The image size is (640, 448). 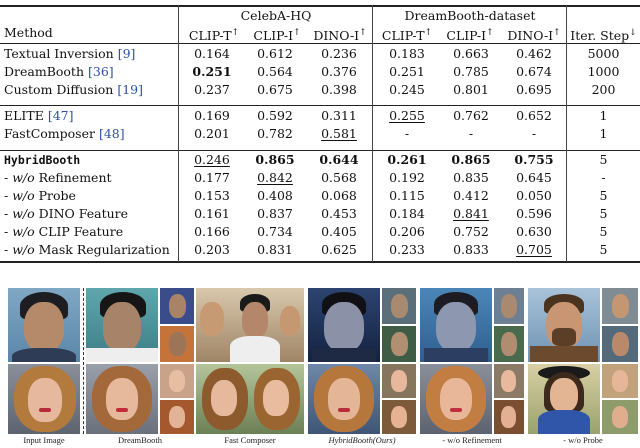 What do you see at coordinates (603, 36) in the screenshot?
I see `iter-step-header: Iter. Step↓` at bounding box center [603, 36].